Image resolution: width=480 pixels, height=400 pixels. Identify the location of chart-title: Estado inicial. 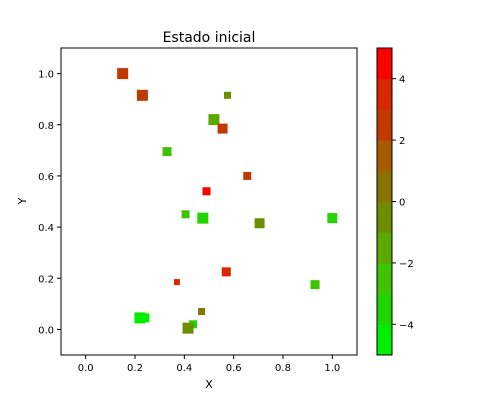
(209, 38).